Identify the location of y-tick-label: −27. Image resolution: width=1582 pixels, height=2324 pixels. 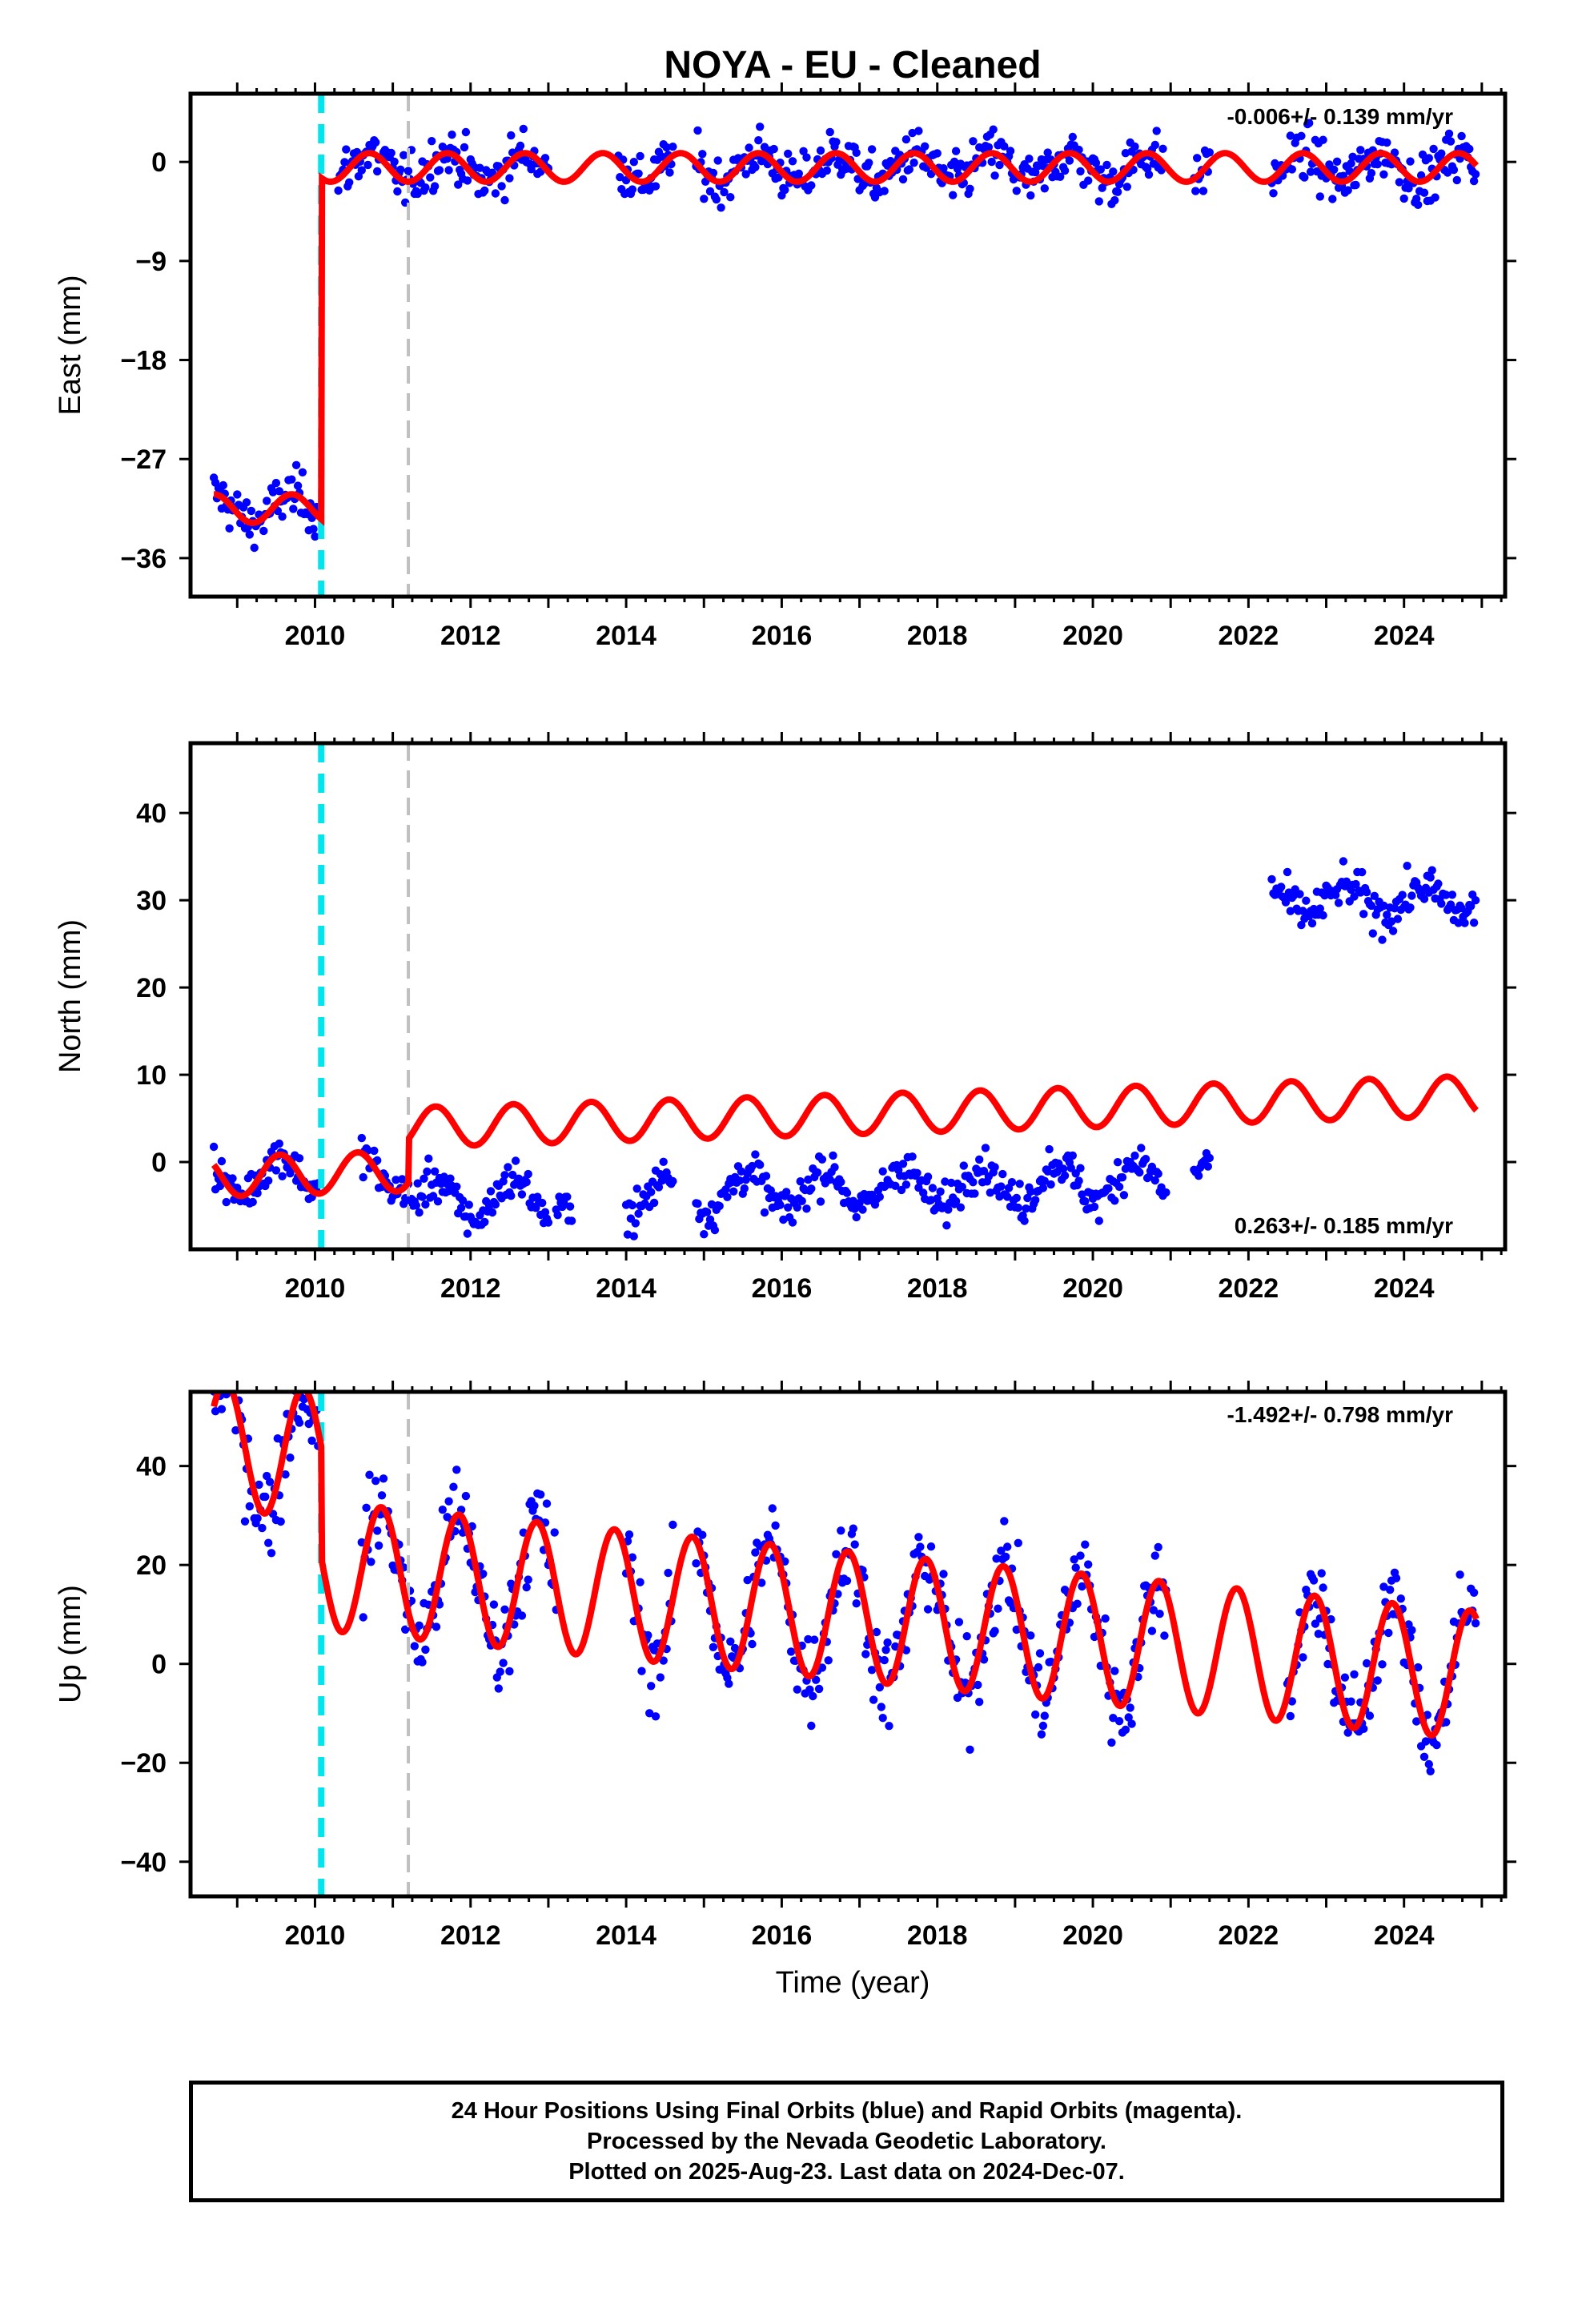
(144, 459).